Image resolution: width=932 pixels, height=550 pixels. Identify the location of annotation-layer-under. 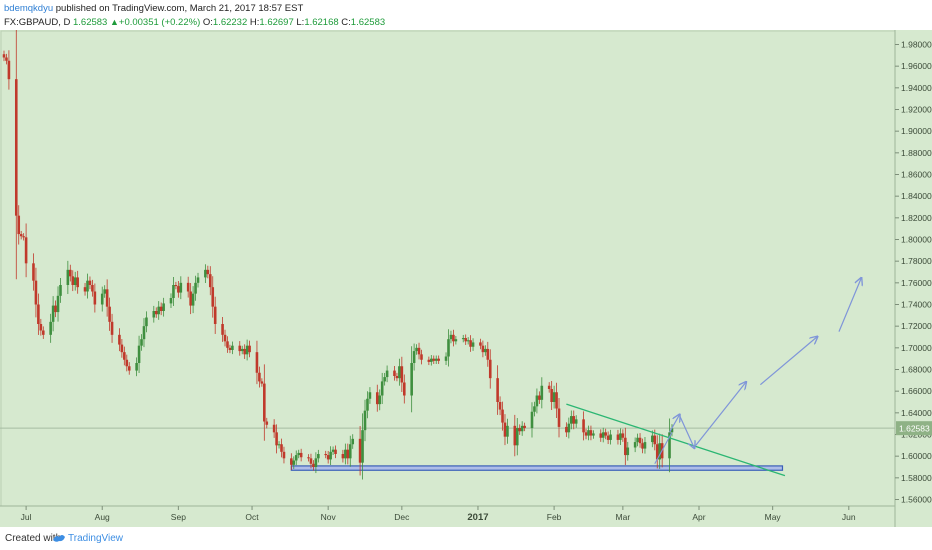
(537, 468).